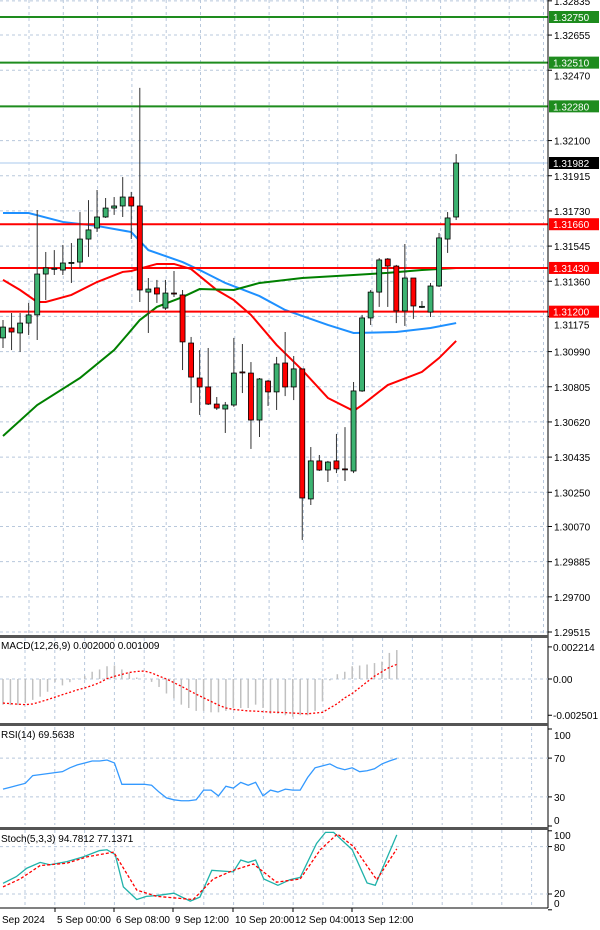  Describe the element at coordinates (84, 920) in the screenshot. I see `time-tick-label: 5 Sep 00:00` at that location.